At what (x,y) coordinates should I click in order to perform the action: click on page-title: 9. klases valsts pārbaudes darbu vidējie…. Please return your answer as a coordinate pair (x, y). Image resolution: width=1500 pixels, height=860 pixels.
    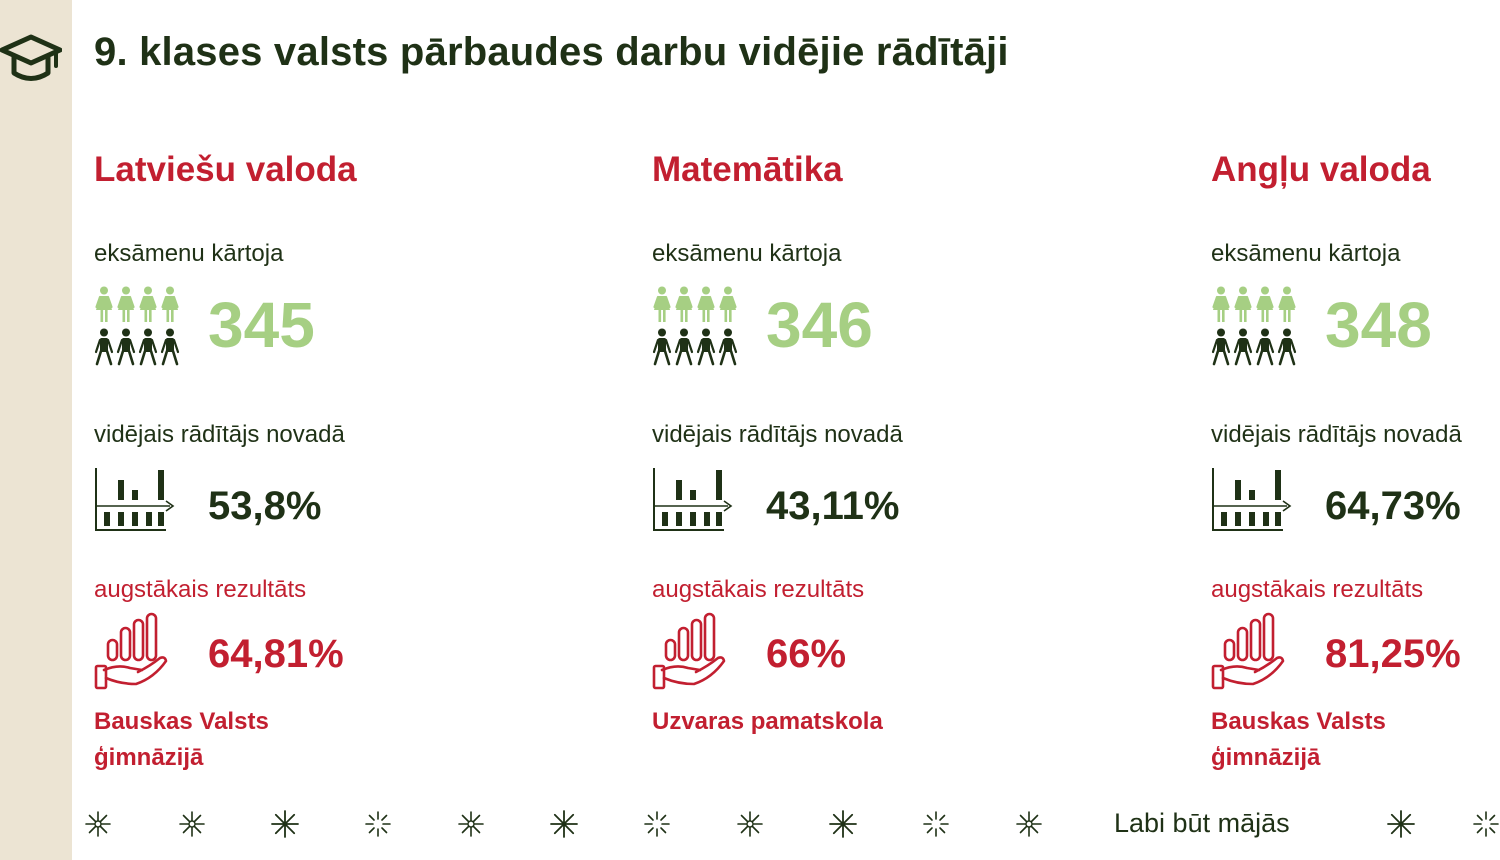
    Looking at the image, I should click on (551, 52).